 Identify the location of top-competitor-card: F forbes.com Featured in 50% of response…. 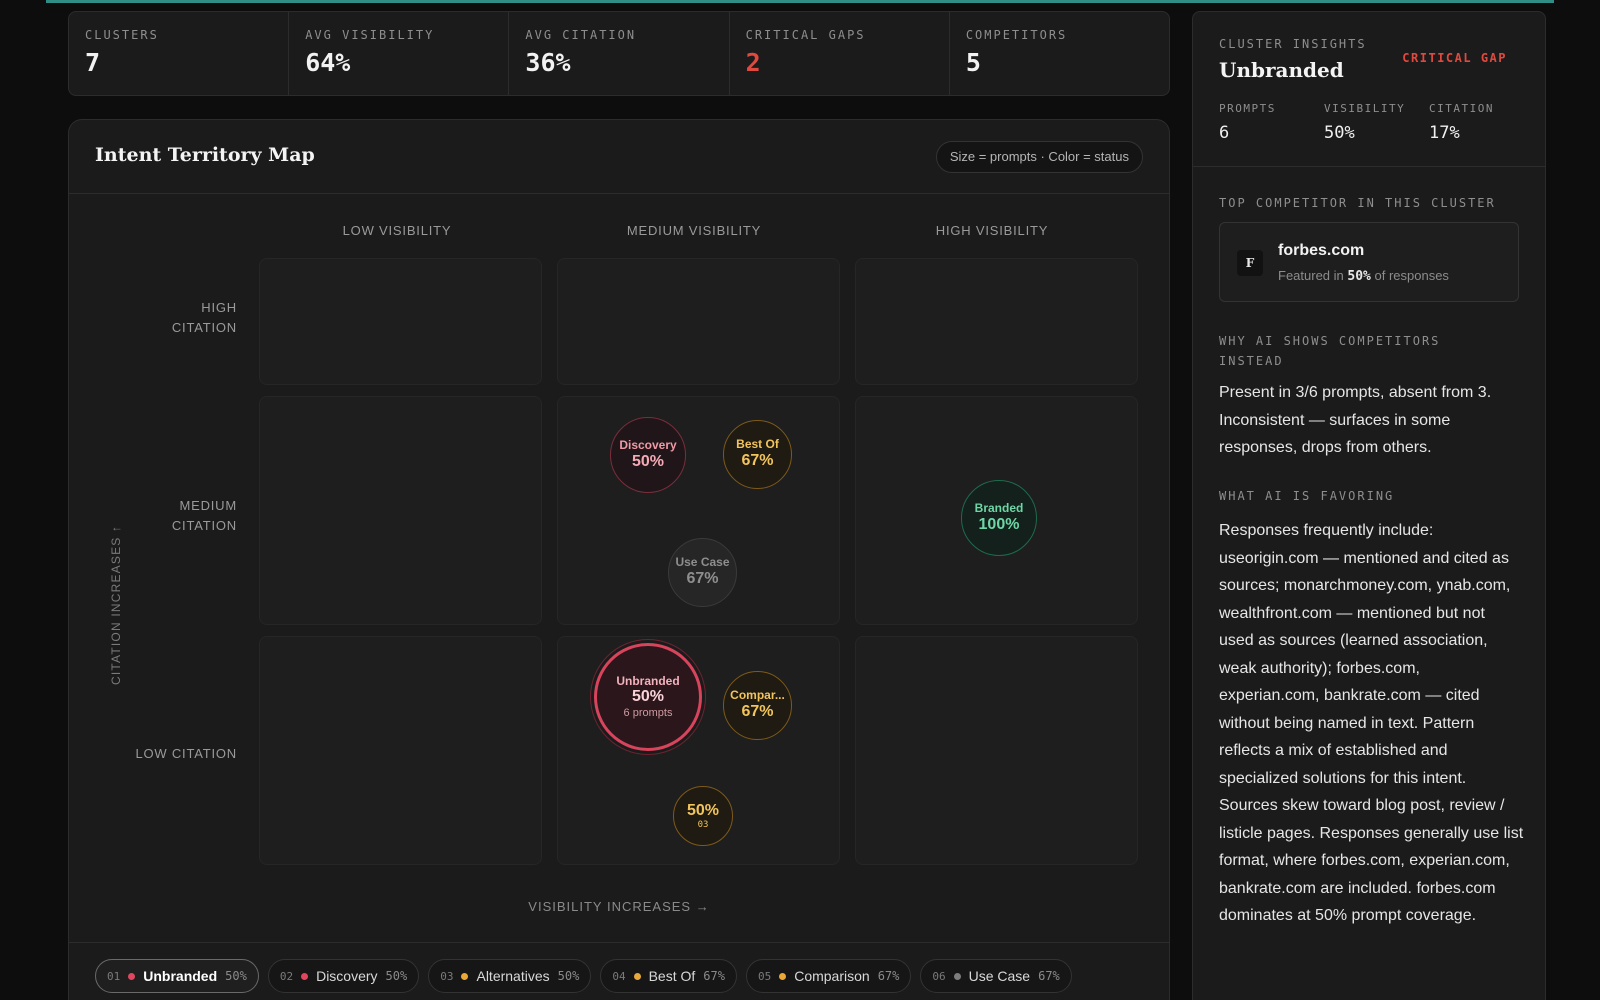
(1369, 262).